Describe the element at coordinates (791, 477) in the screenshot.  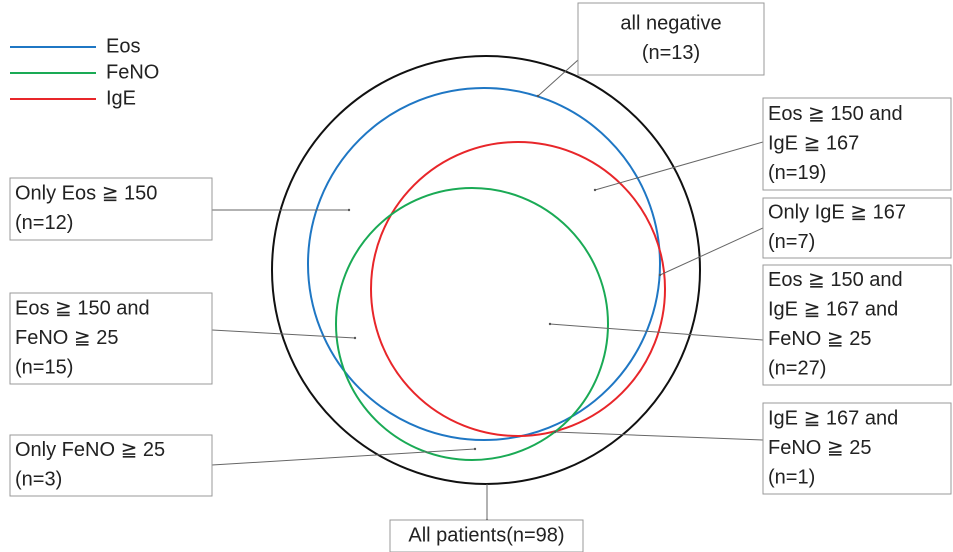
I see `label-text: (n=1)` at that location.